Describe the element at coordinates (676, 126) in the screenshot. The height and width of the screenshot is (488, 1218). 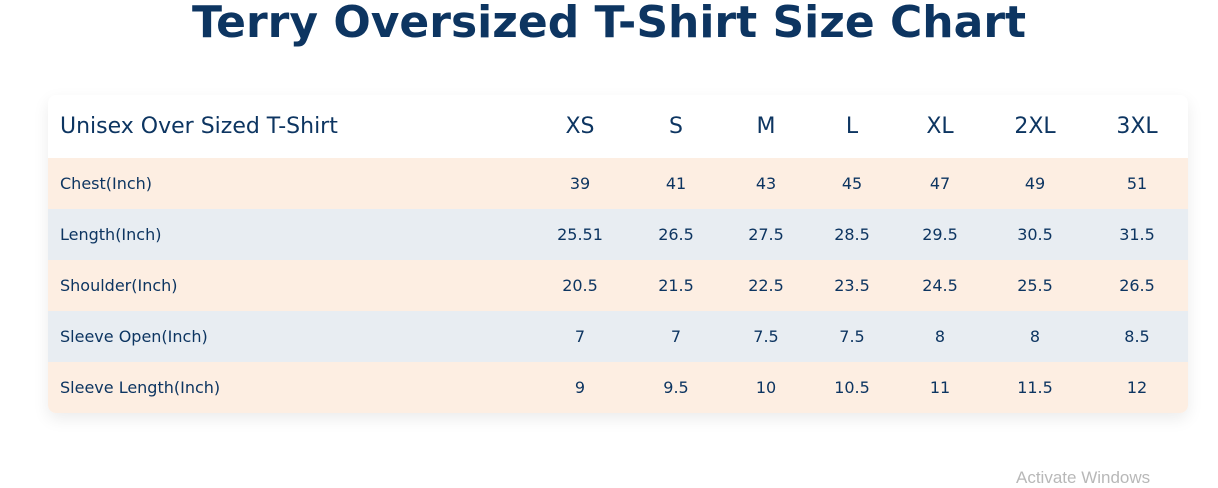
I see `size-header: S` at that location.